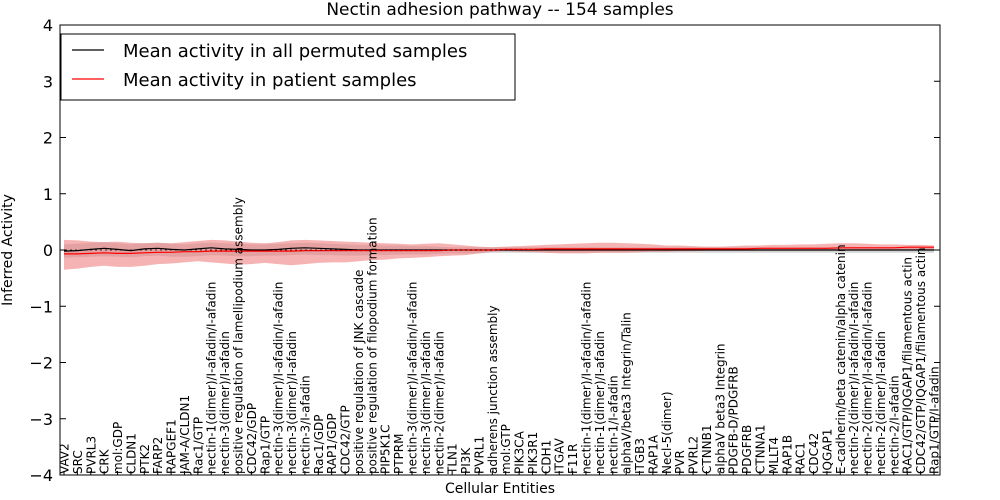  What do you see at coordinates (252, 438) in the screenshot?
I see `x-tick-label: CDC42/GDP` at bounding box center [252, 438].